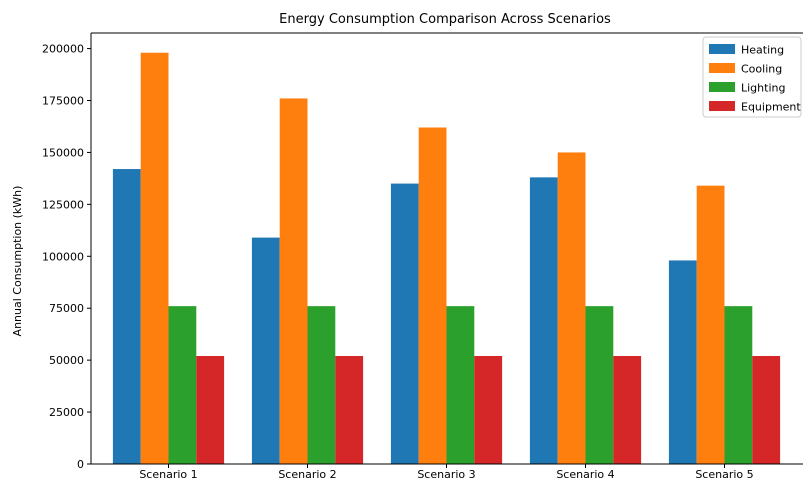 The height and width of the screenshot is (484, 803). What do you see at coordinates (307, 474) in the screenshot?
I see `x-tick-label: Scenario 2` at bounding box center [307, 474].